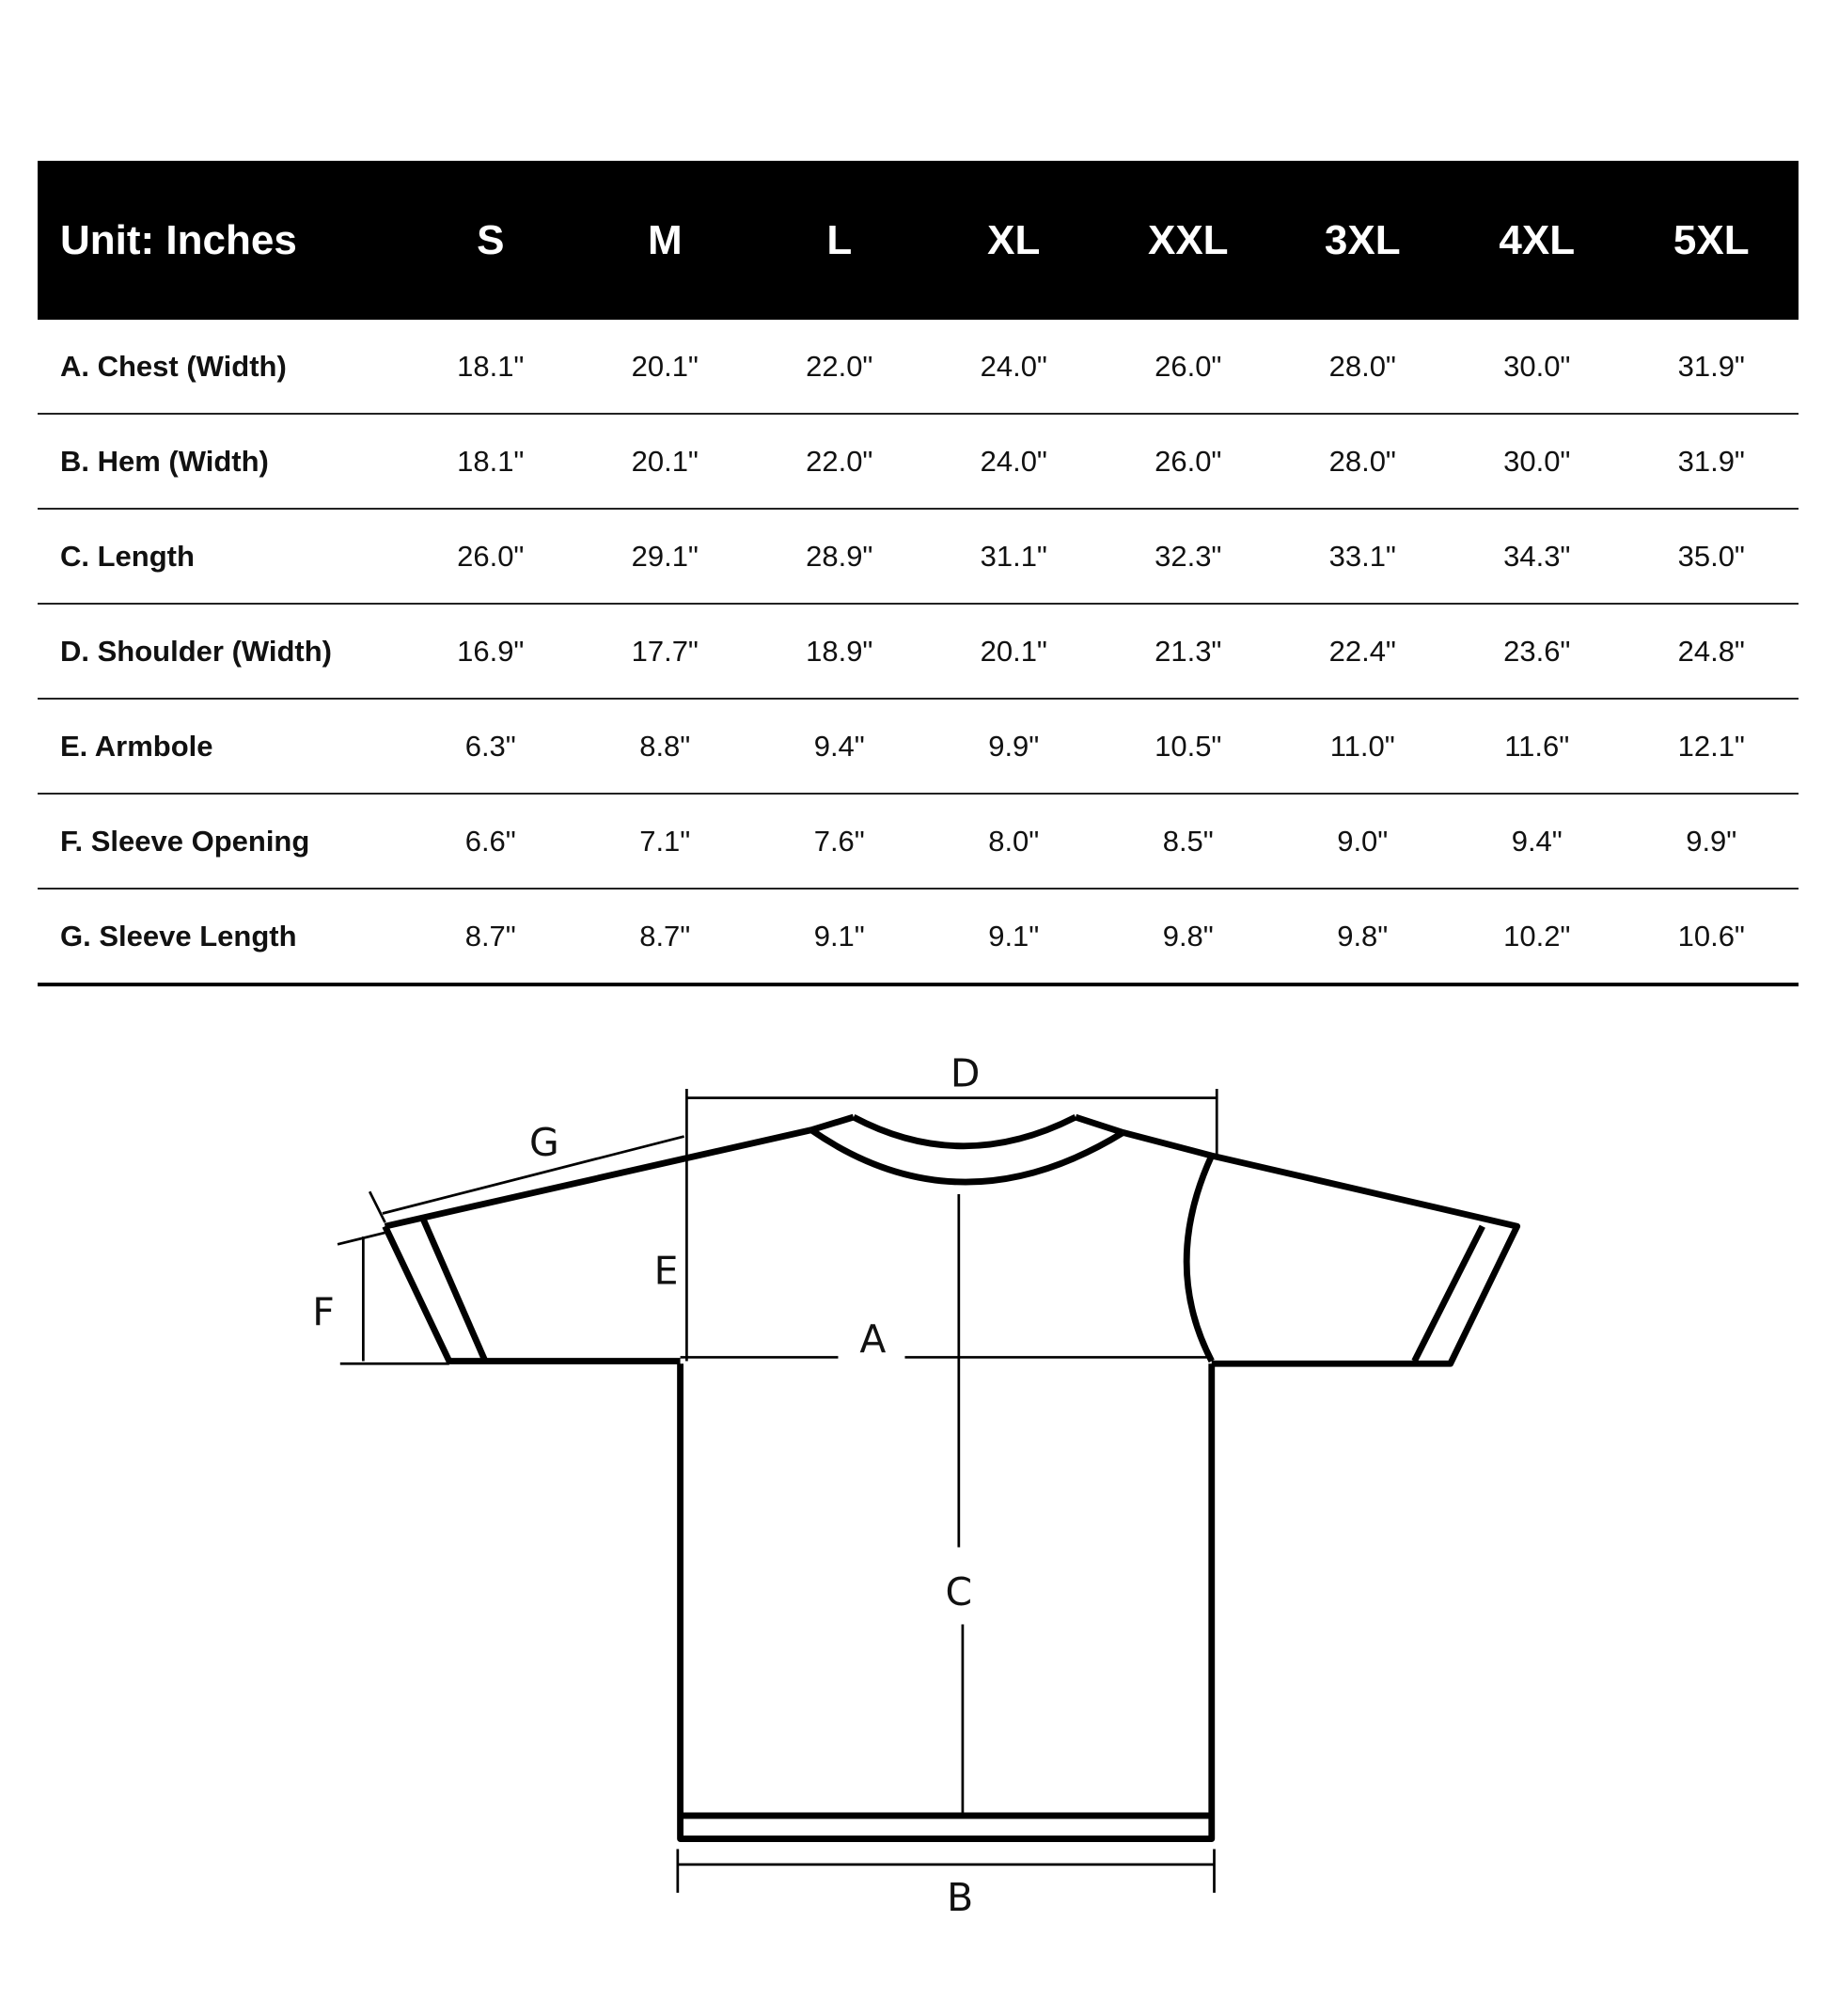 The image size is (1838, 2016). What do you see at coordinates (960, 1897) in the screenshot?
I see `label-b: B` at bounding box center [960, 1897].